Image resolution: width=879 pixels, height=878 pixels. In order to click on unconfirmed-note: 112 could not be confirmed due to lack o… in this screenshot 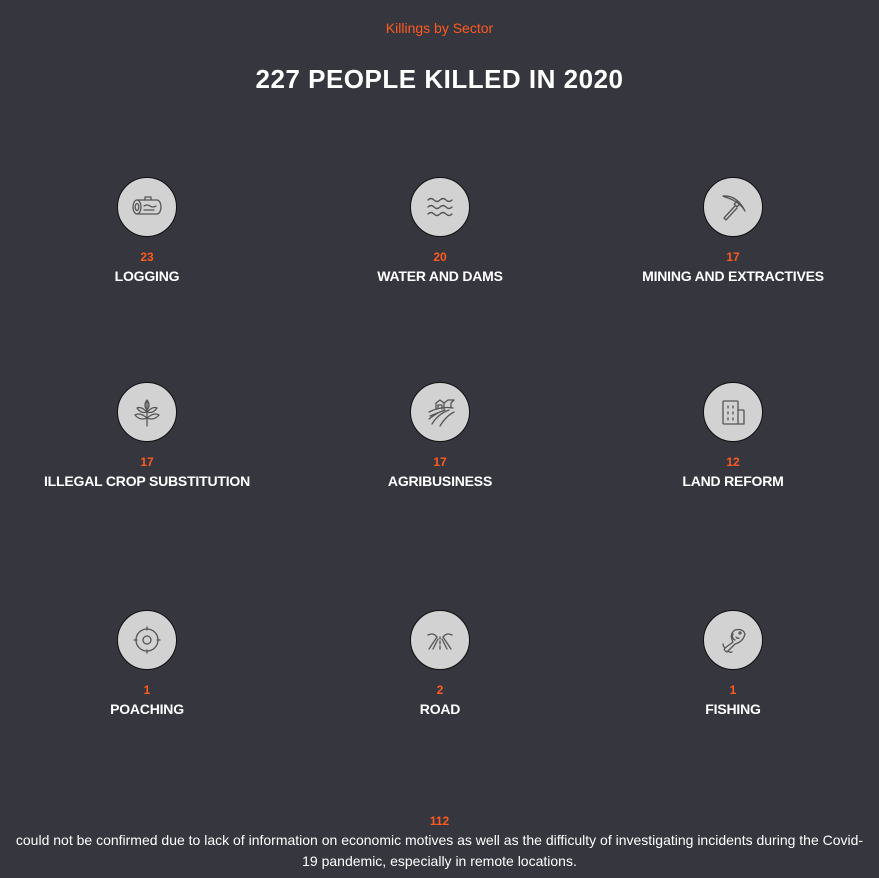, I will do `click(439, 843)`.